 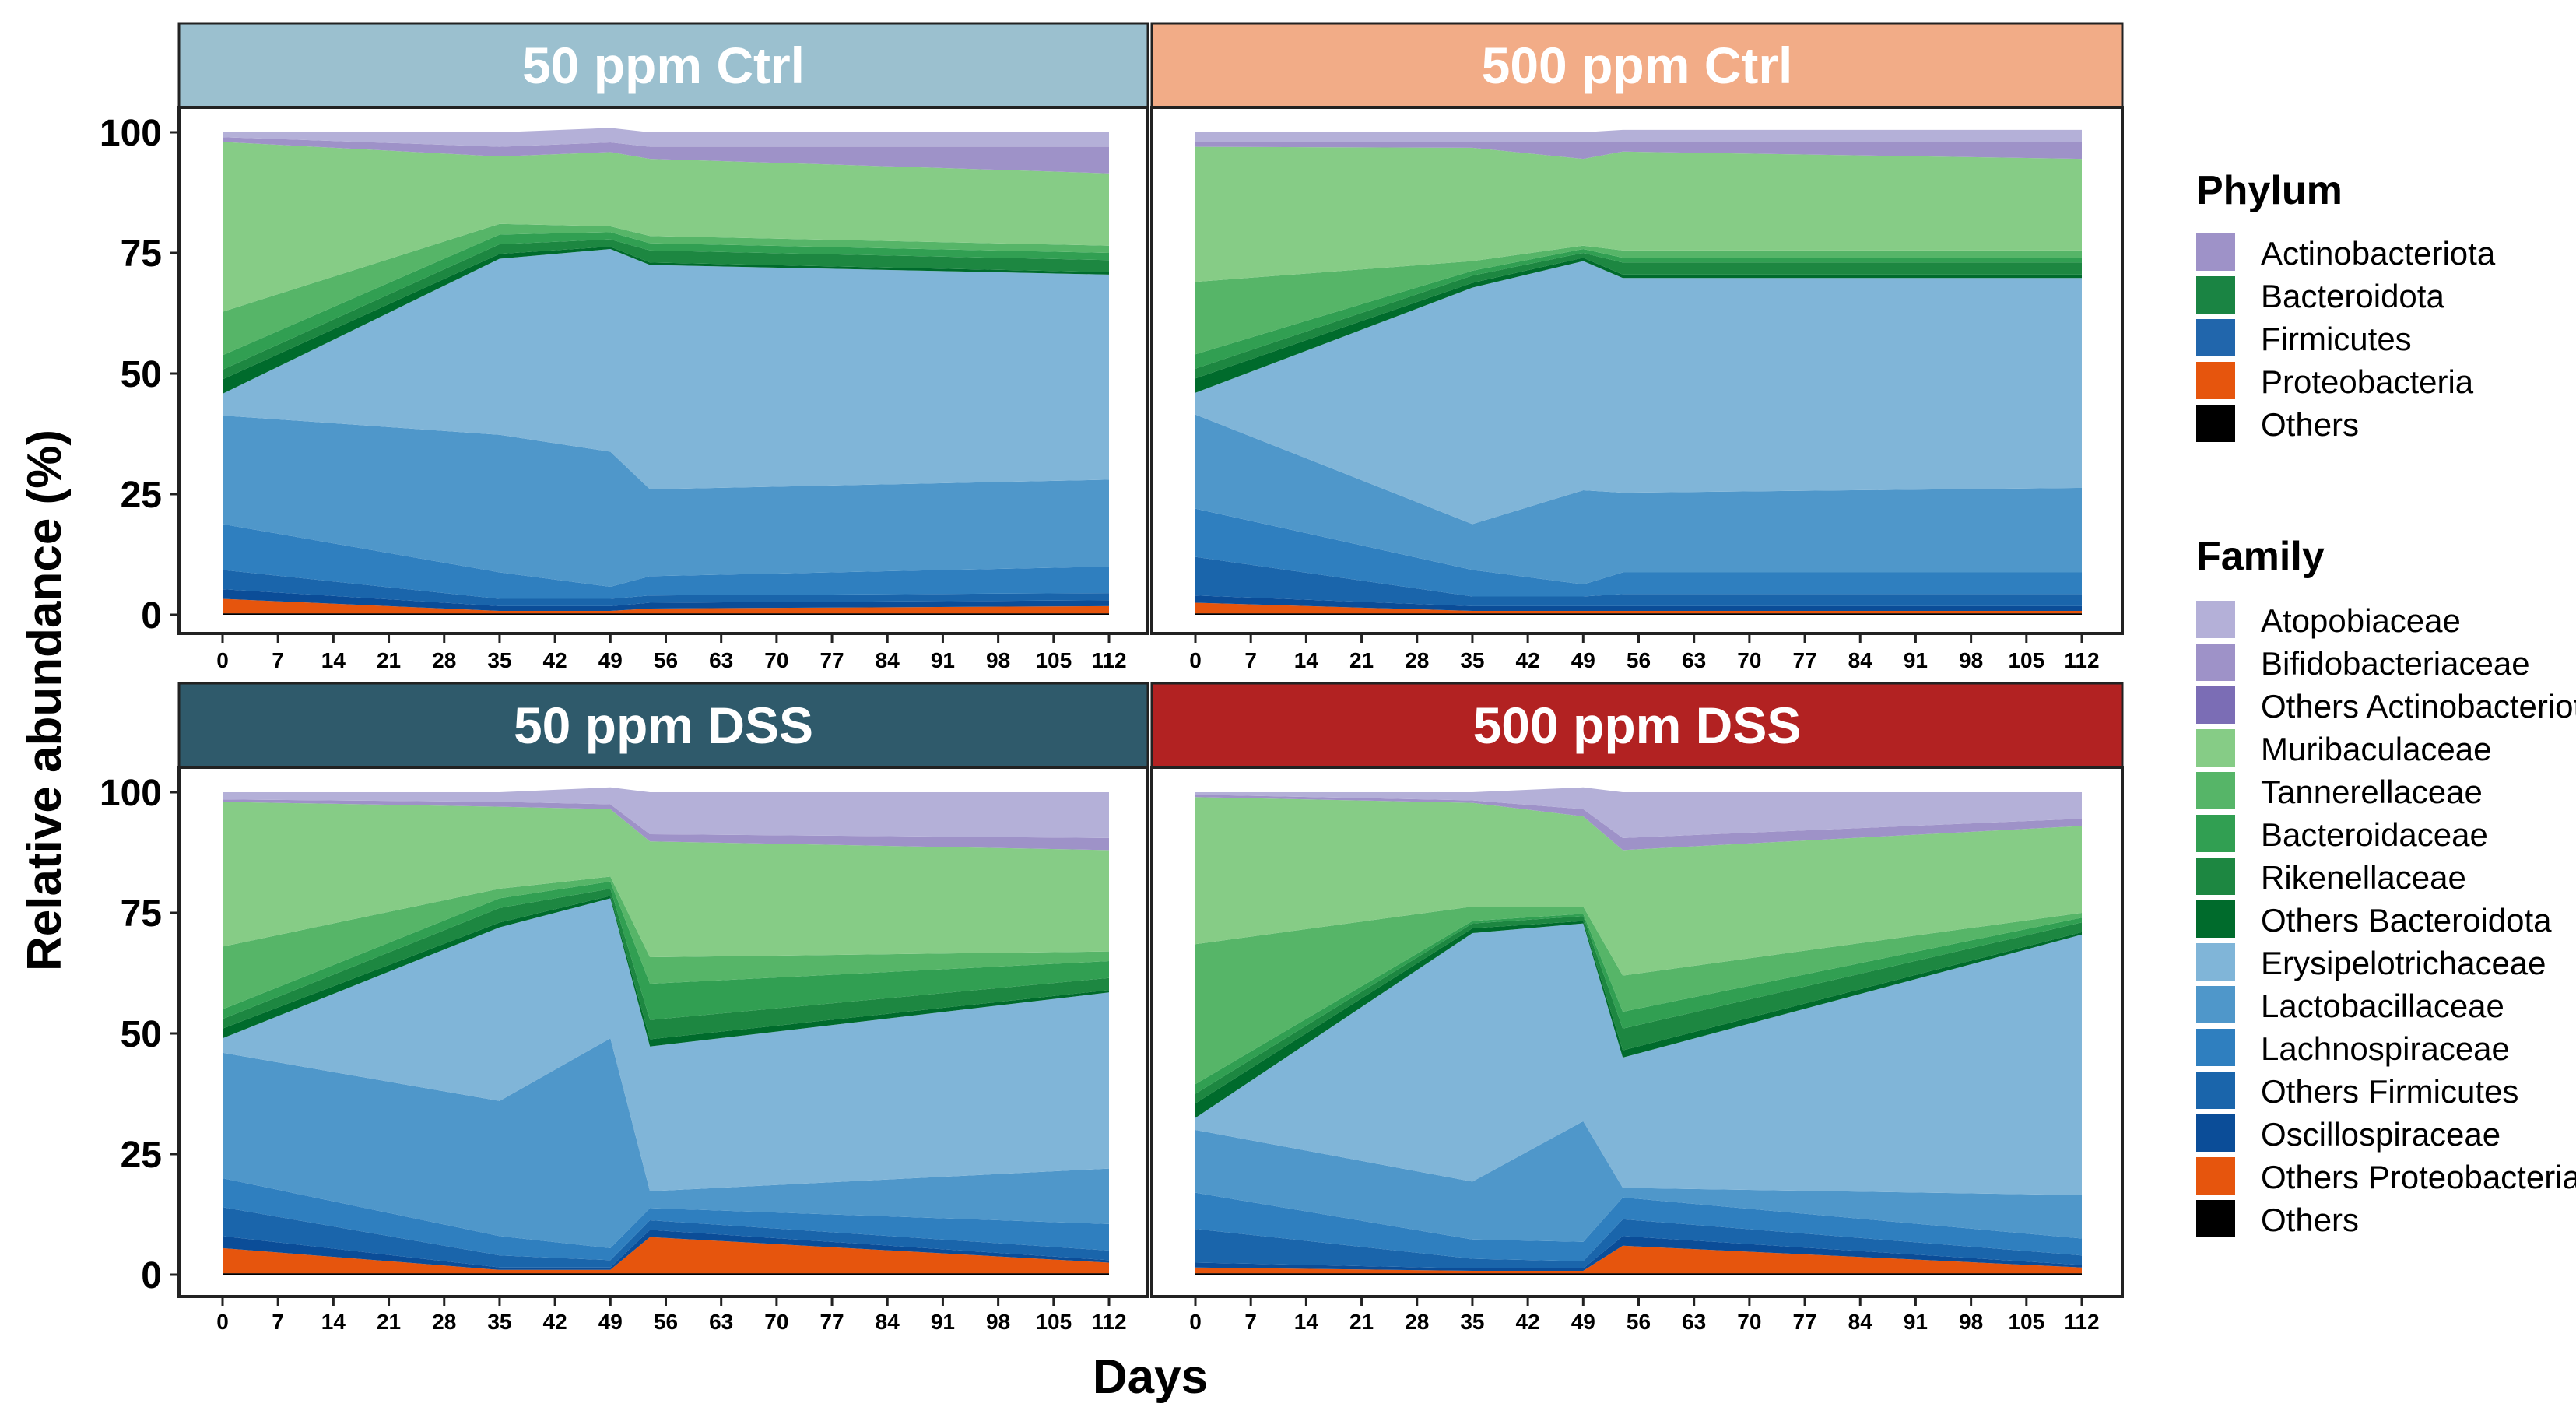 What do you see at coordinates (389, 1322) in the screenshot?
I see `x-tick-label: 21` at bounding box center [389, 1322].